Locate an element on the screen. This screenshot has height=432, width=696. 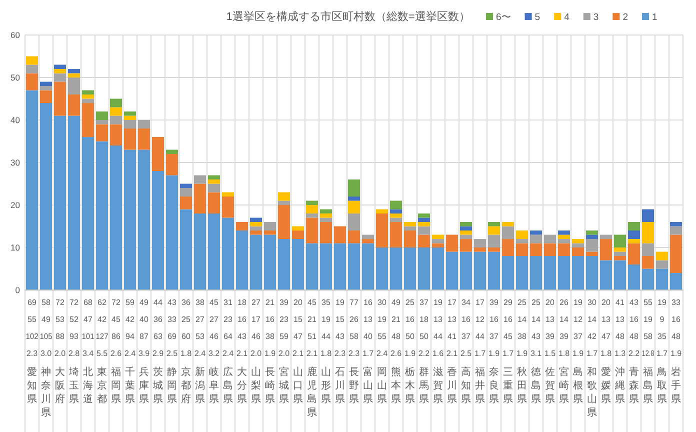
x-tick-label: 30 14 42 1.7 和歌山県 is located at coordinates (592, 358).